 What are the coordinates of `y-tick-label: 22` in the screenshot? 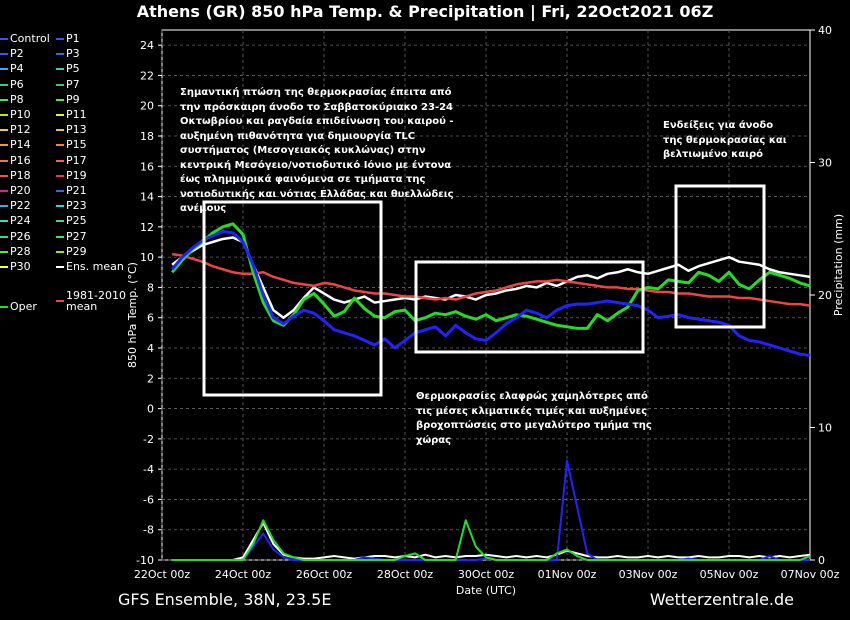 It's located at (147, 75).